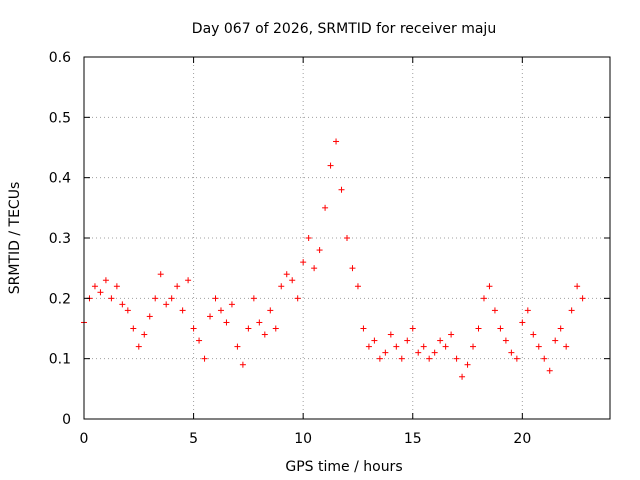 This screenshot has height=480, width=640. What do you see at coordinates (60, 360) in the screenshot?
I see `y-tick-label: 0.1` at bounding box center [60, 360].